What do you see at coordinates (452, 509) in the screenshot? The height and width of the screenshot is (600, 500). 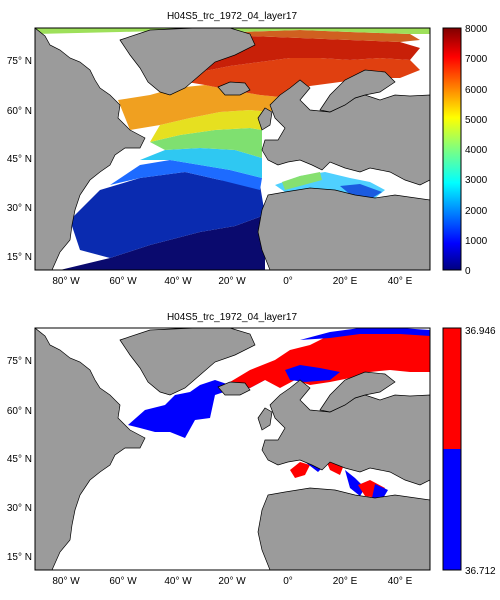 I see `colorbar-blue-half` at bounding box center [452, 509].